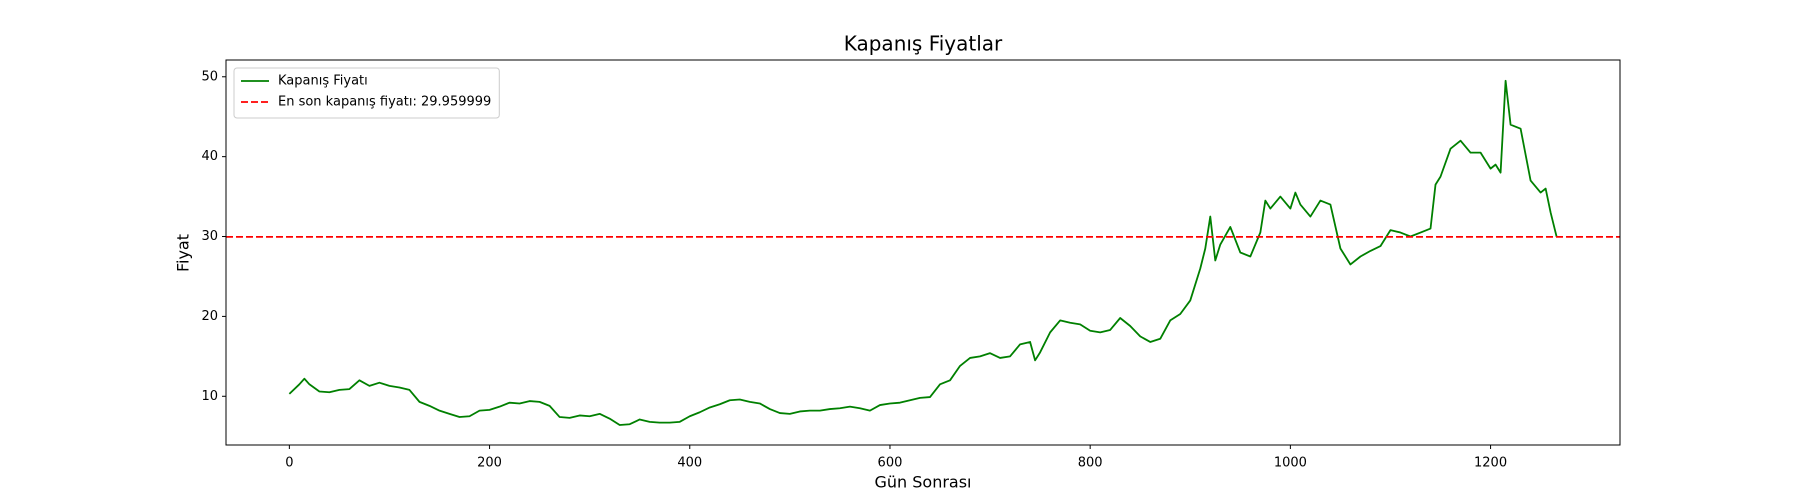  I want to click on legend-label: Kapanış Fiyatı, so click(323, 81).